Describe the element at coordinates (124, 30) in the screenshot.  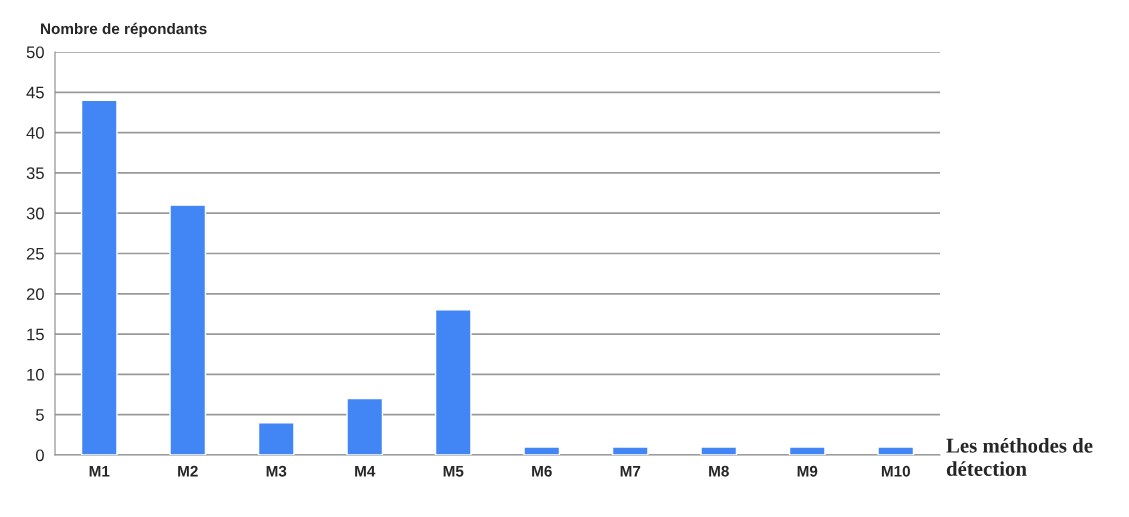
I see `y-axis-title: Nombre de répondants` at that location.